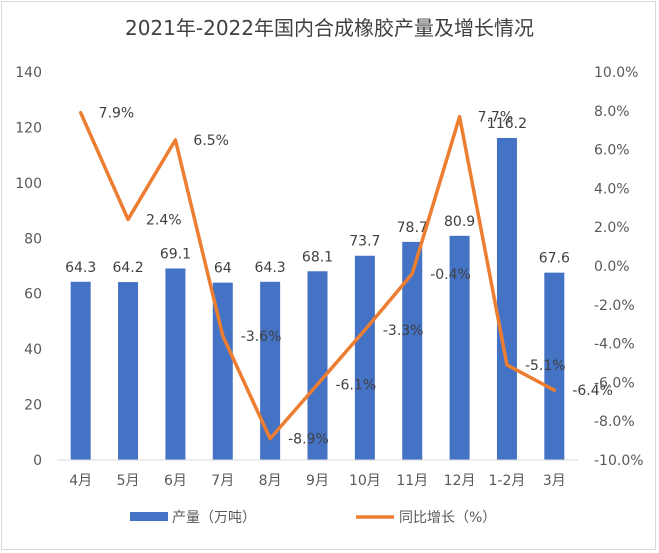 Image resolution: width=659 pixels, height=553 pixels. Describe the element at coordinates (37, 461) in the screenshot. I see `left-tick-label: 0` at that location.